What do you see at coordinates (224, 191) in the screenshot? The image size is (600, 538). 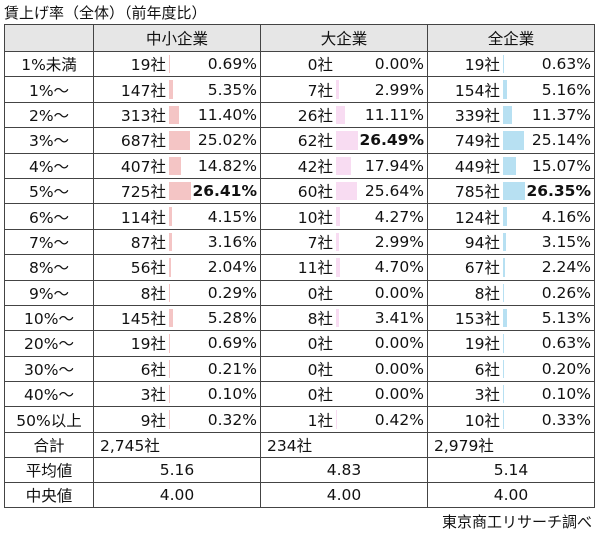 I see `small-percent: 26.41%` at bounding box center [224, 191].